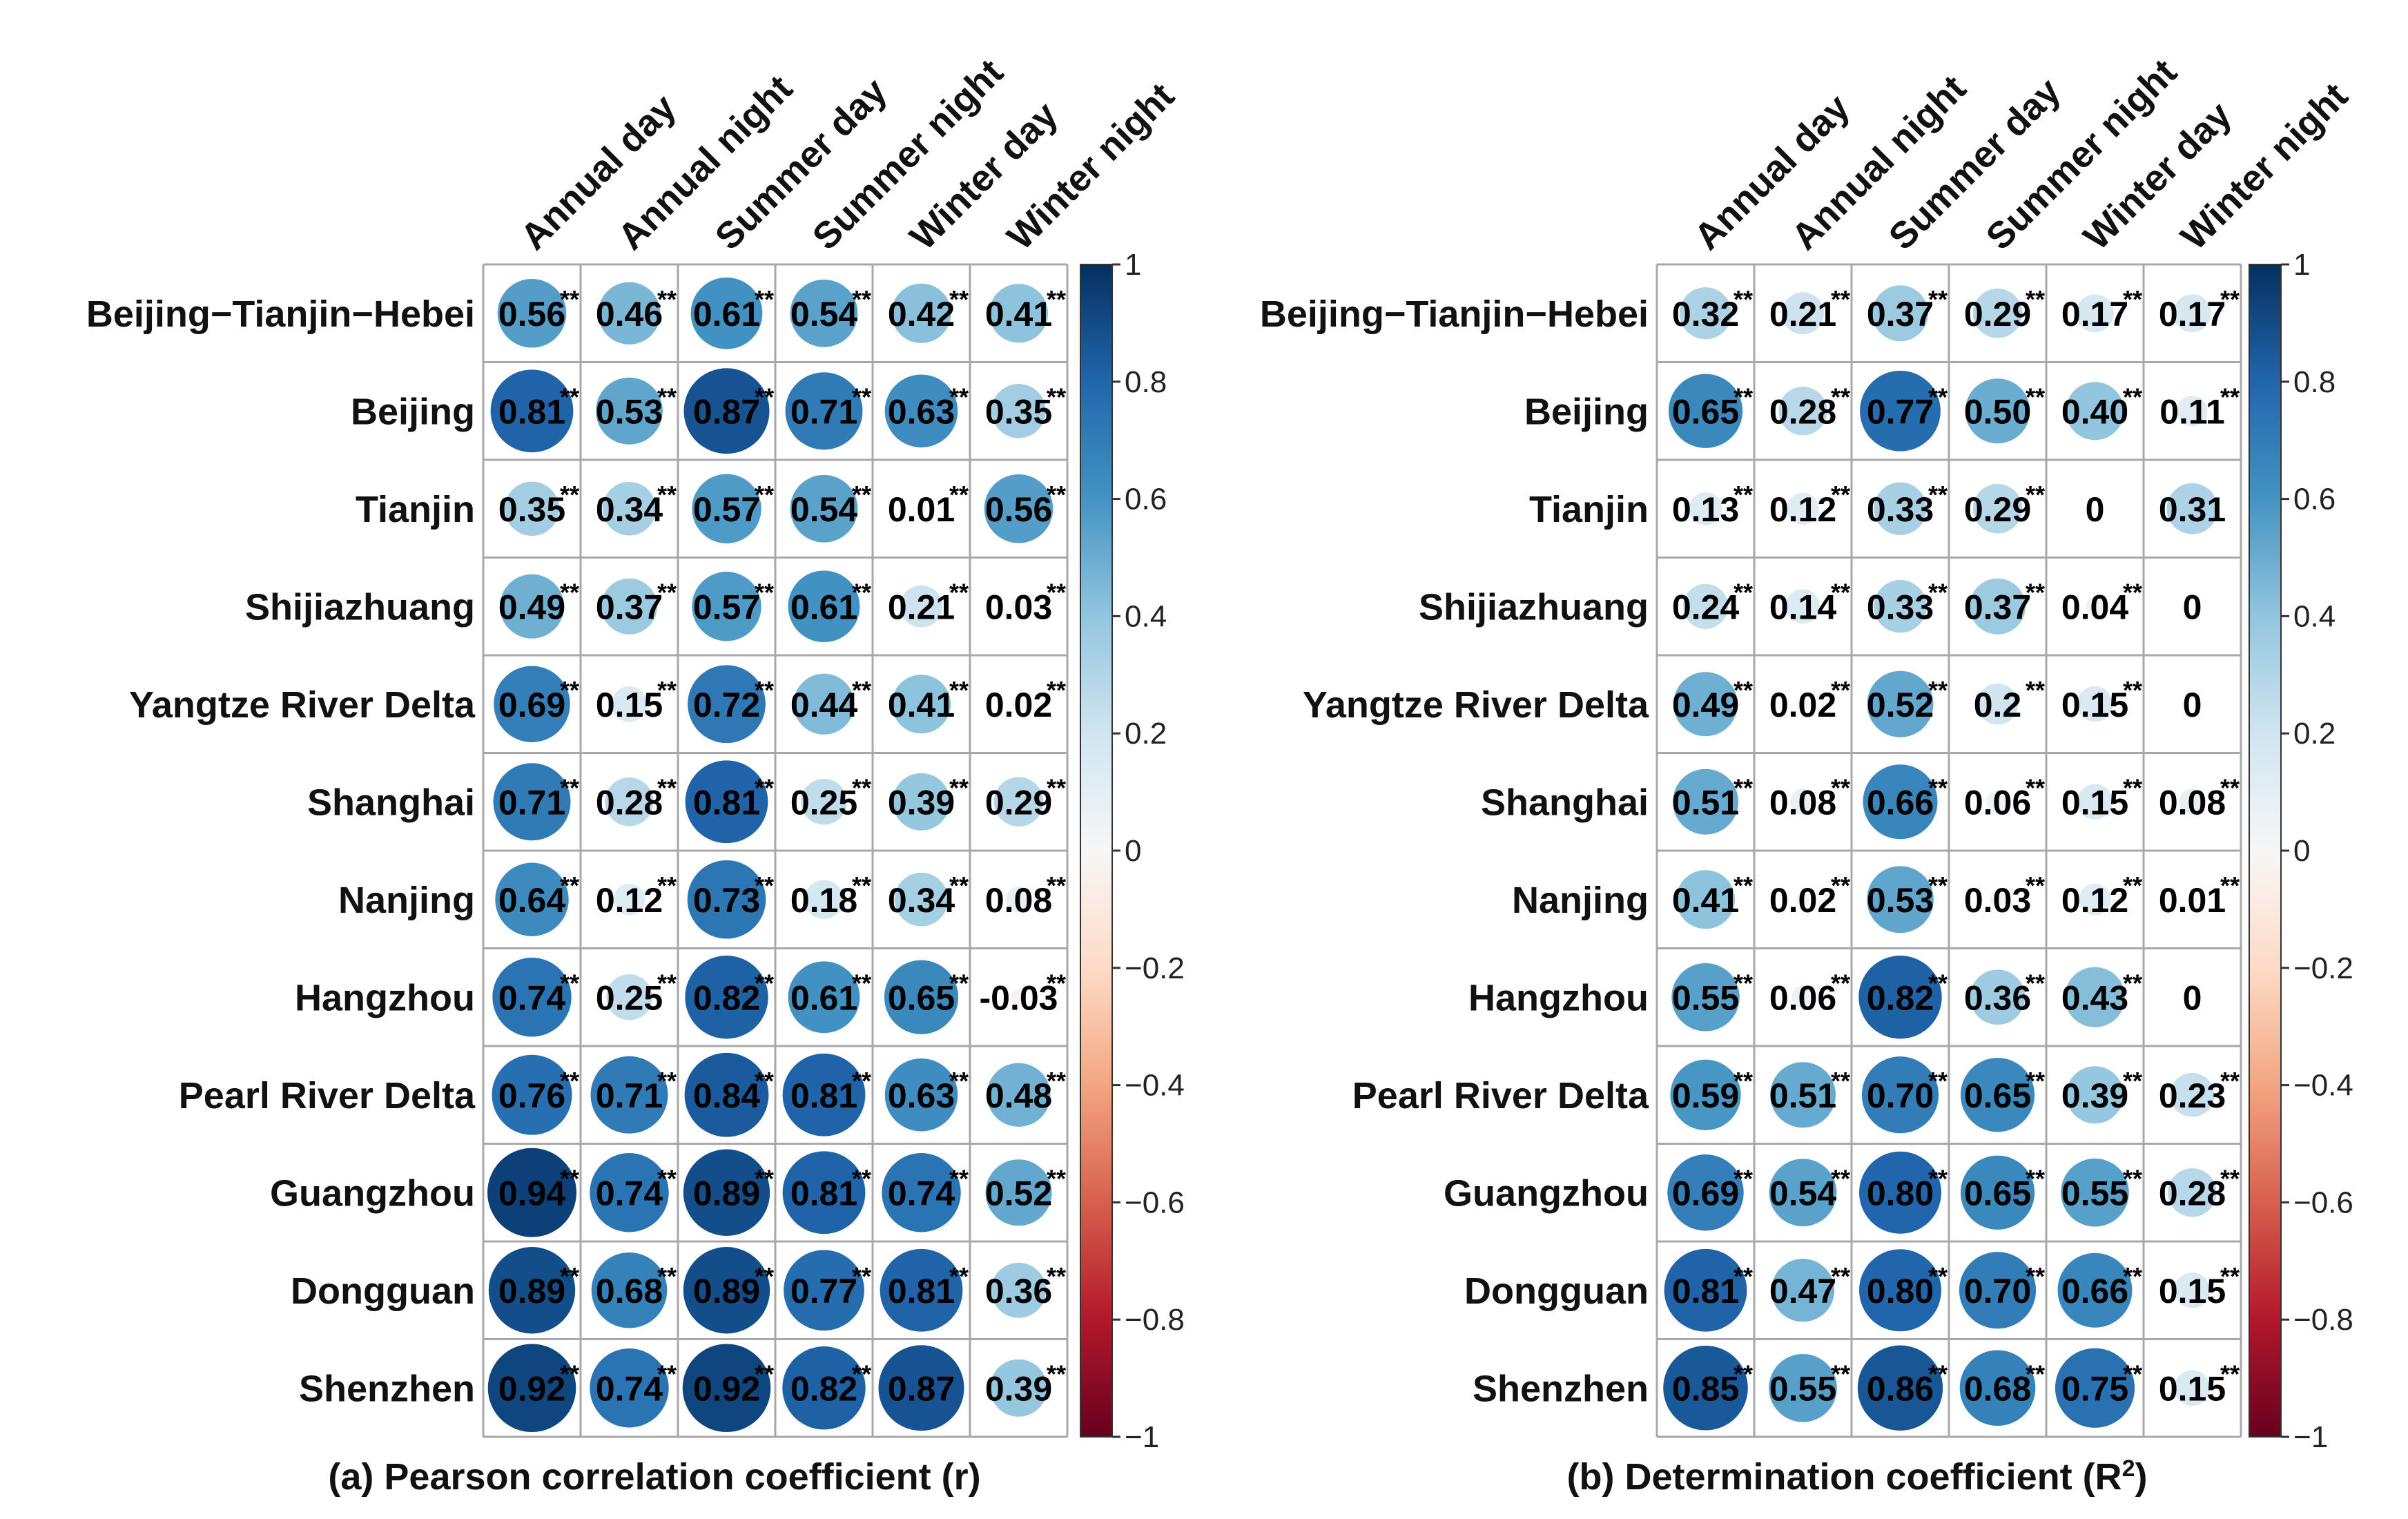 Image resolution: width=2408 pixels, height=1519 pixels. Describe the element at coordinates (1705, 1388) in the screenshot. I see `cell-value: 0.85` at that location.